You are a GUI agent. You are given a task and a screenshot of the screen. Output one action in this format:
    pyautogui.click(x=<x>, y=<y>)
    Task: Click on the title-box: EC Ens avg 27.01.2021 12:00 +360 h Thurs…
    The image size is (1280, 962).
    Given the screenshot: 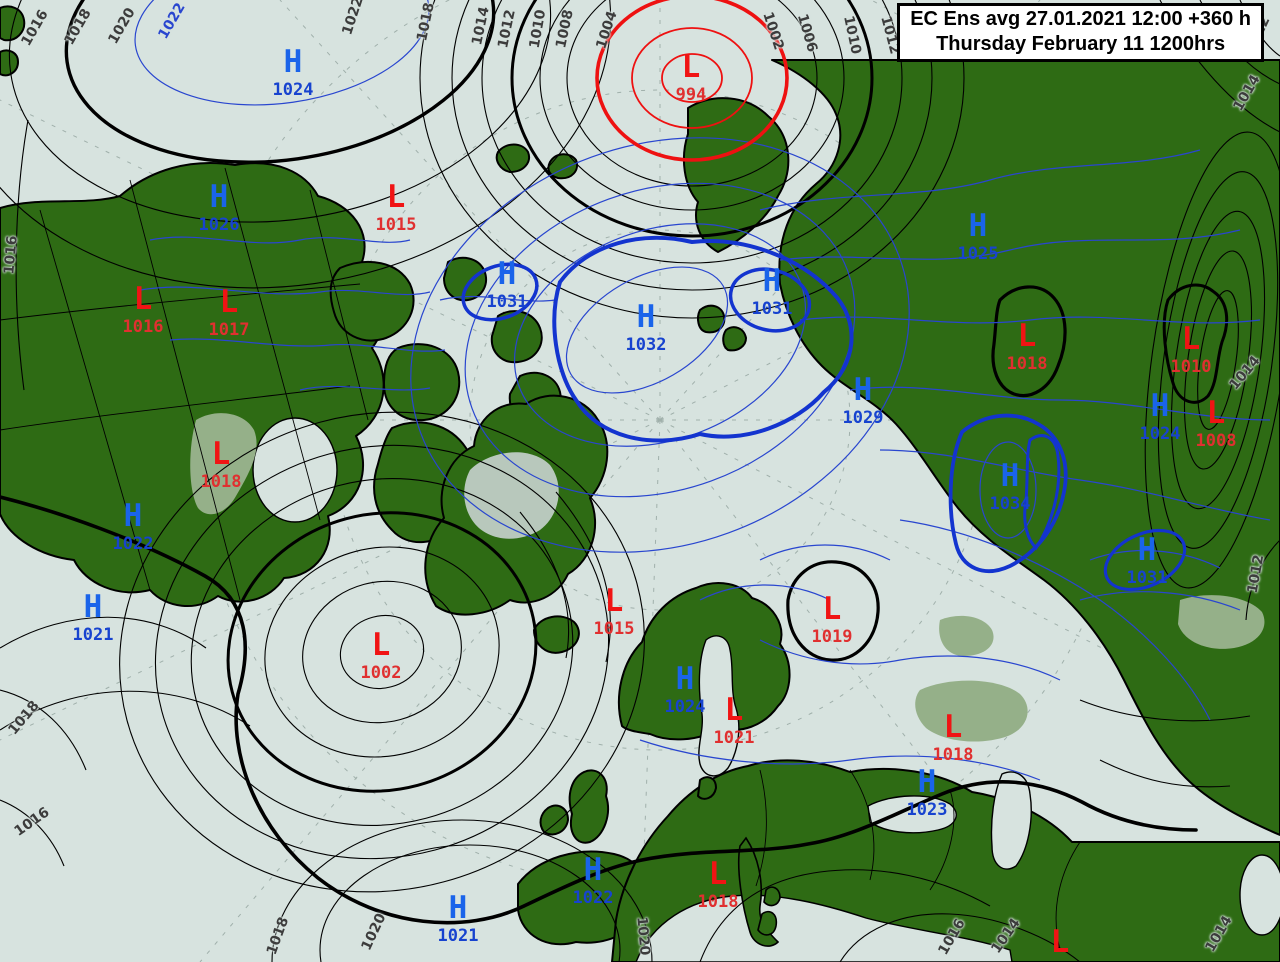 What is the action you would take?
    pyautogui.click(x=1080, y=32)
    